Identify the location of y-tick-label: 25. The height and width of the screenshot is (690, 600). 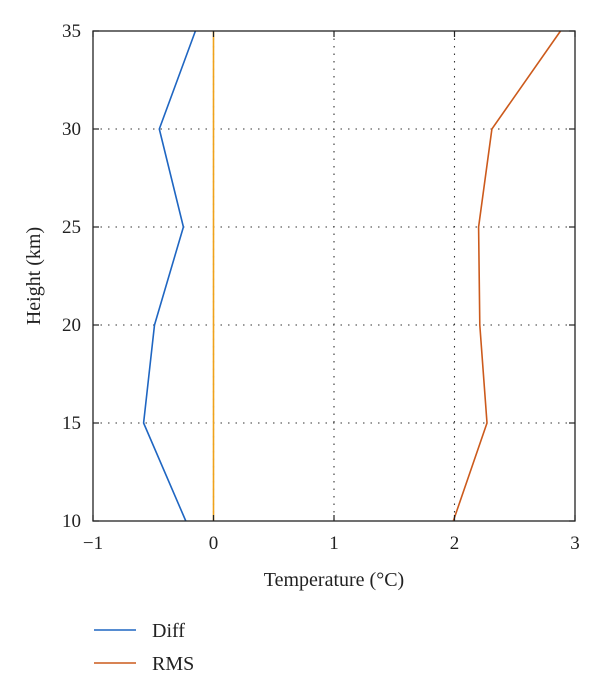
(71, 227).